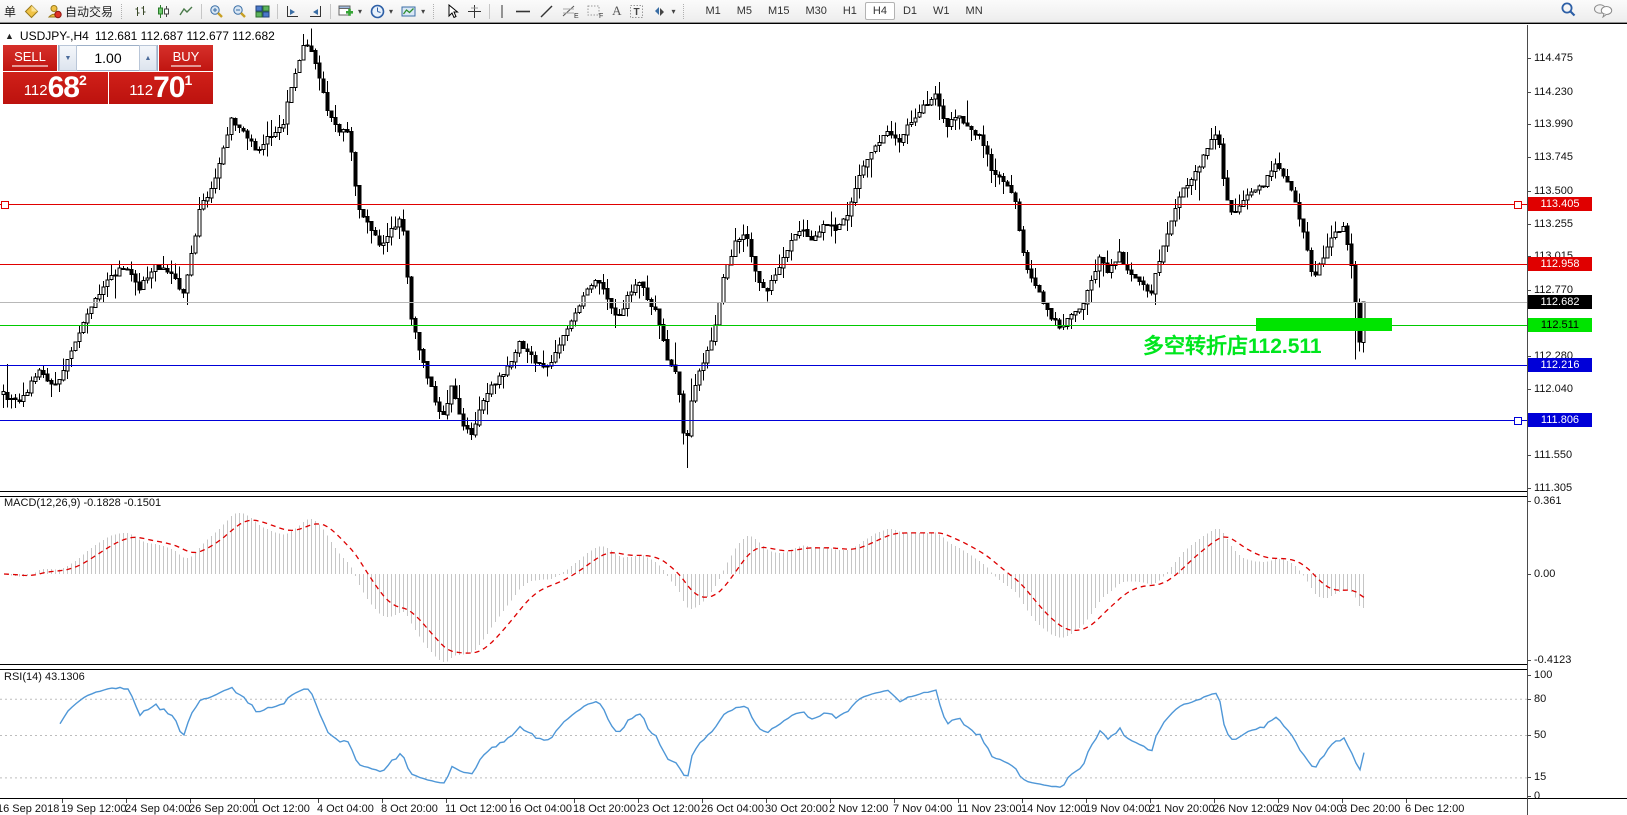 Image resolution: width=1627 pixels, height=815 pixels. Describe the element at coordinates (158, 809) in the screenshot. I see `date-label: 24 Sep 04:00` at that location.